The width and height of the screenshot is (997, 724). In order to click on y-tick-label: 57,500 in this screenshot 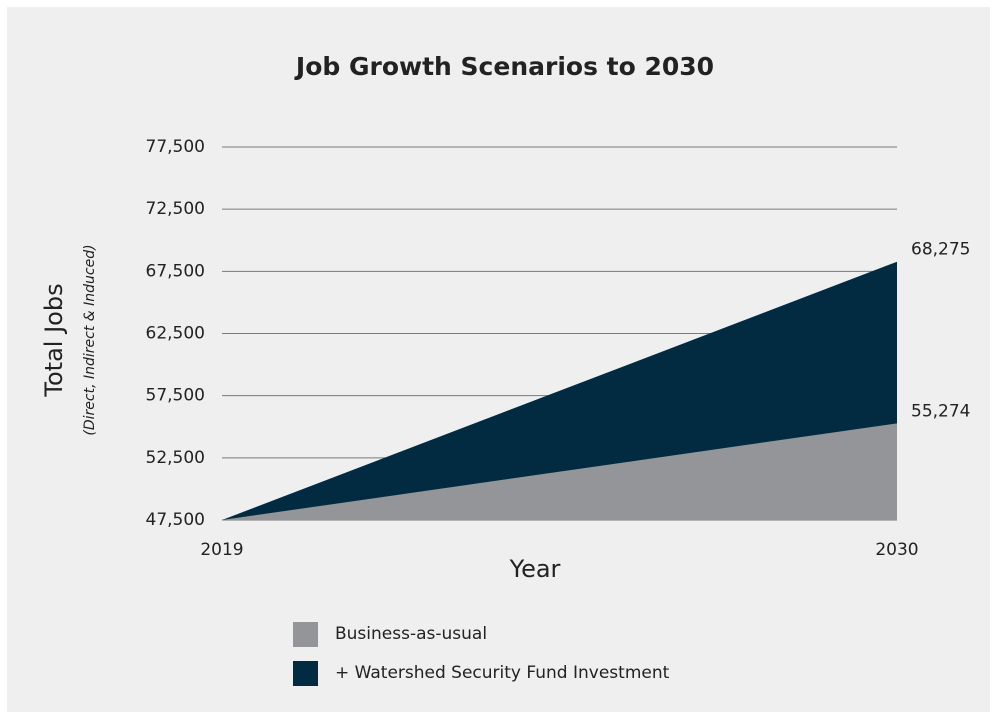, I will do `click(175, 396)`.